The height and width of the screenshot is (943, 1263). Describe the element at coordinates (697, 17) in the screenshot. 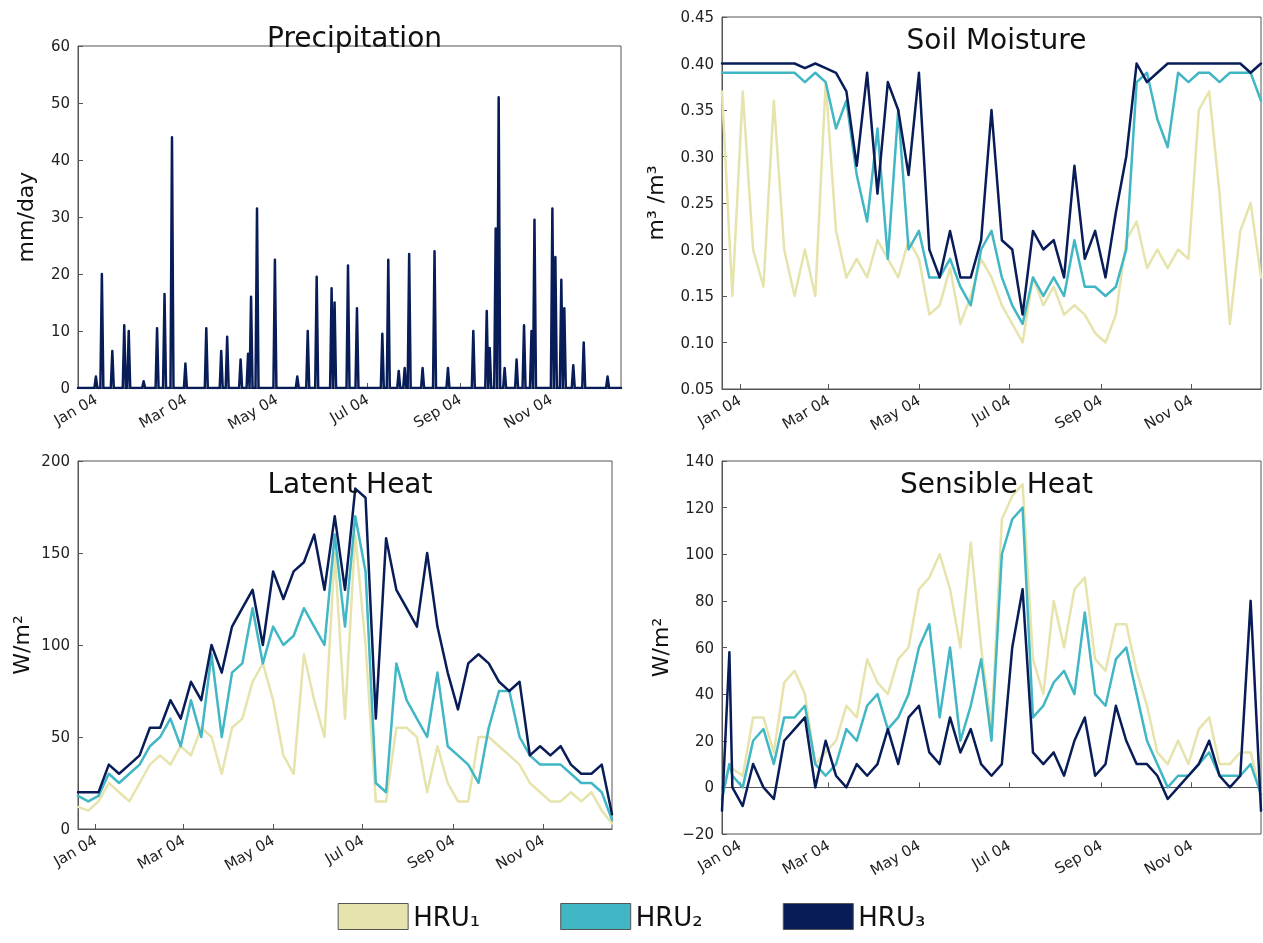

I see `y-tick-label: 0.45` at that location.